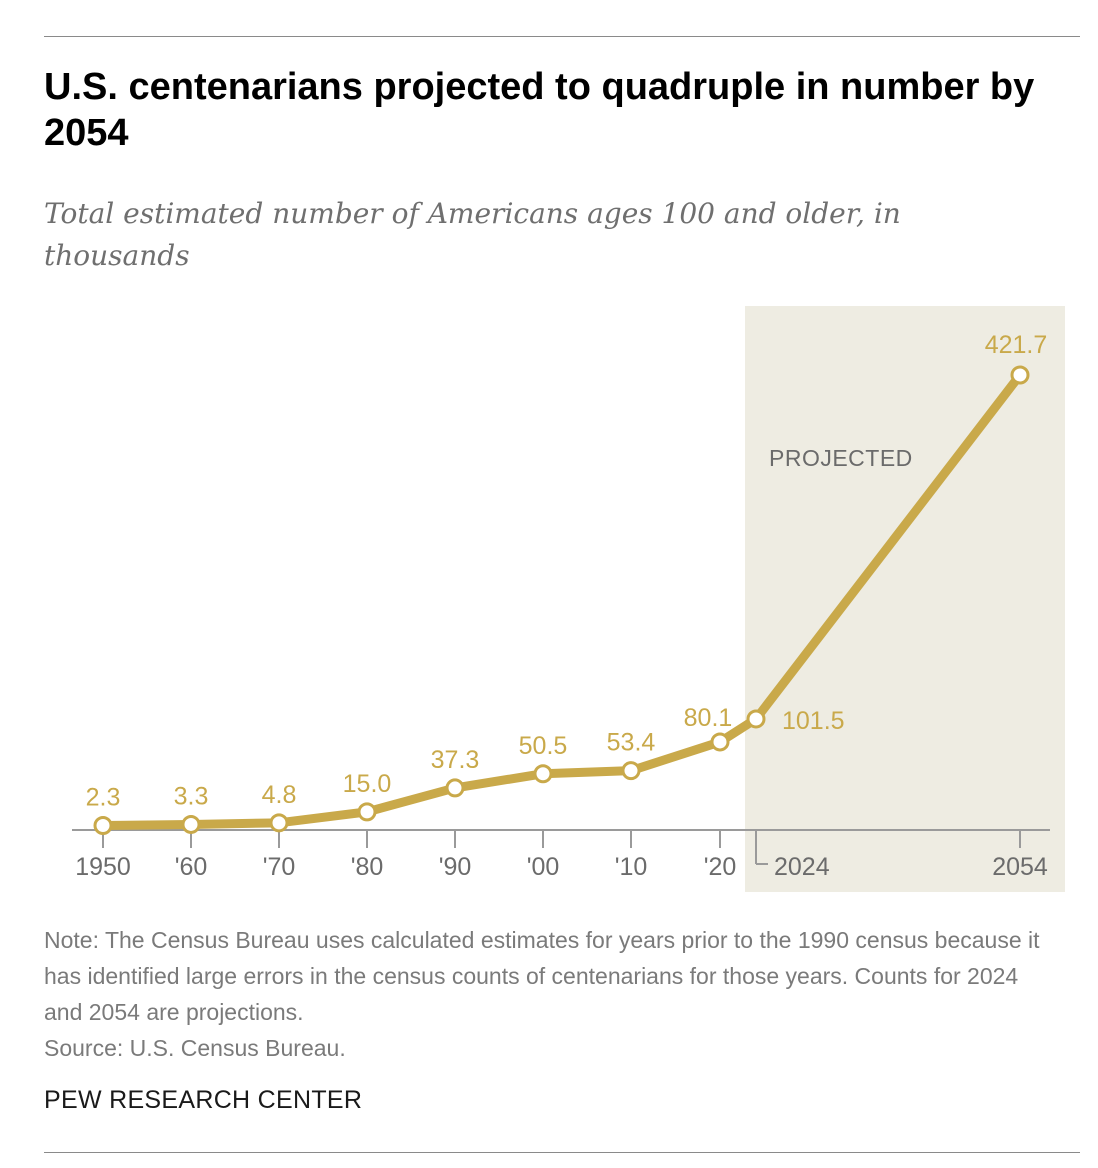 The height and width of the screenshot is (1168, 1098). I want to click on x-tick-label: 1950, so click(103, 867).